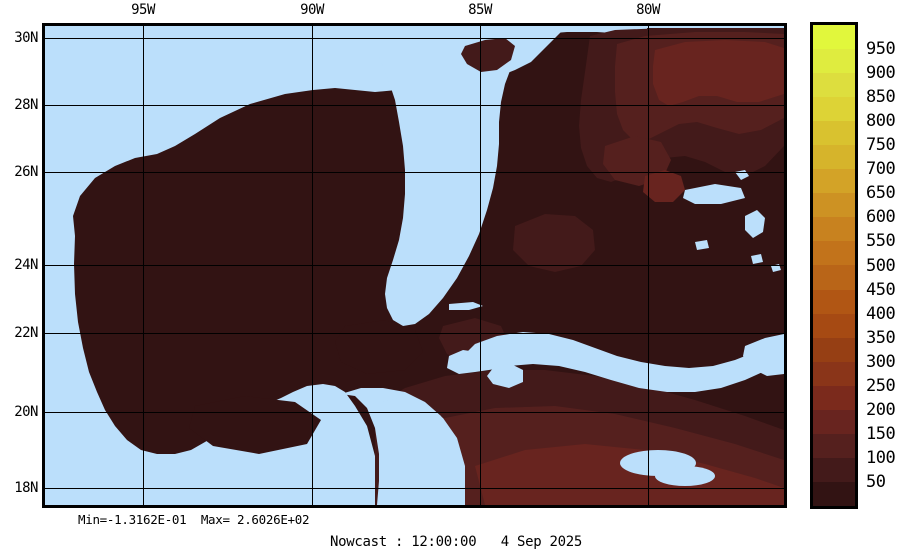  I want to click on gridline-22n, so click(414, 333).